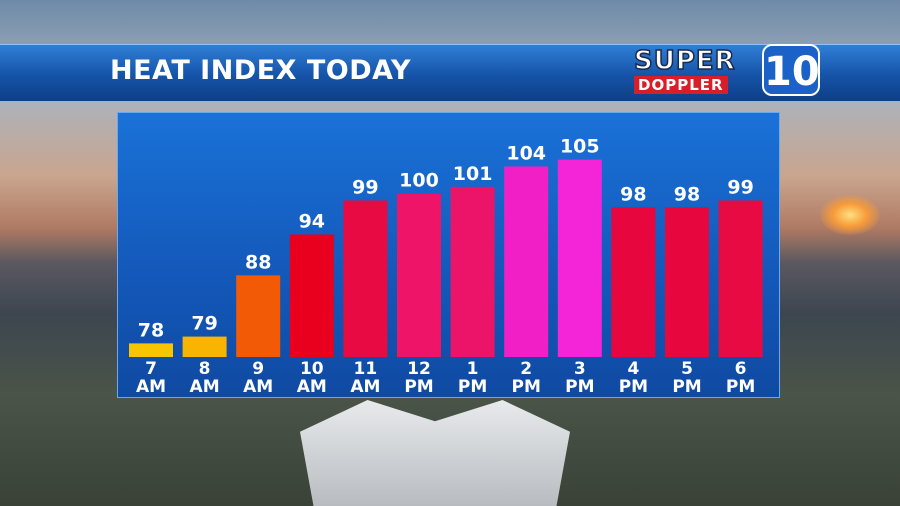  Describe the element at coordinates (684, 61) in the screenshot. I see `logo-text: SUPER` at that location.